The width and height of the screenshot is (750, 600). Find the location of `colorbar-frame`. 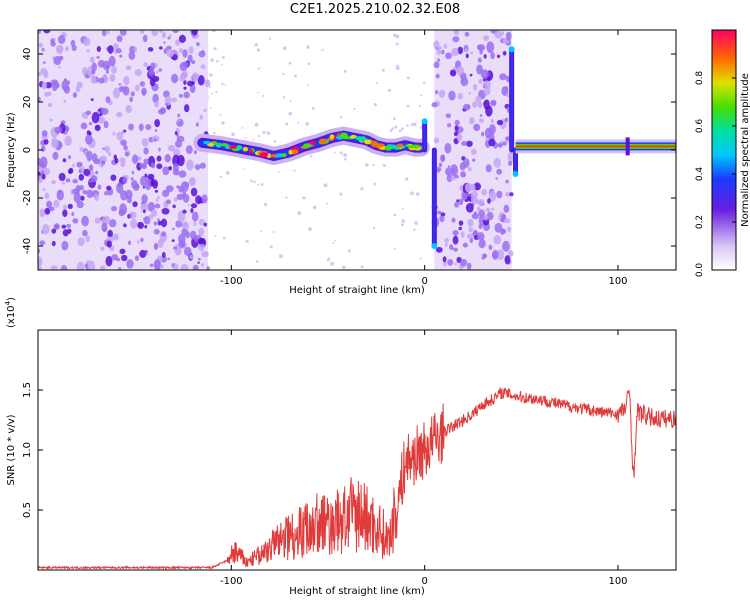

colorbar-frame is located at coordinates (724, 150).